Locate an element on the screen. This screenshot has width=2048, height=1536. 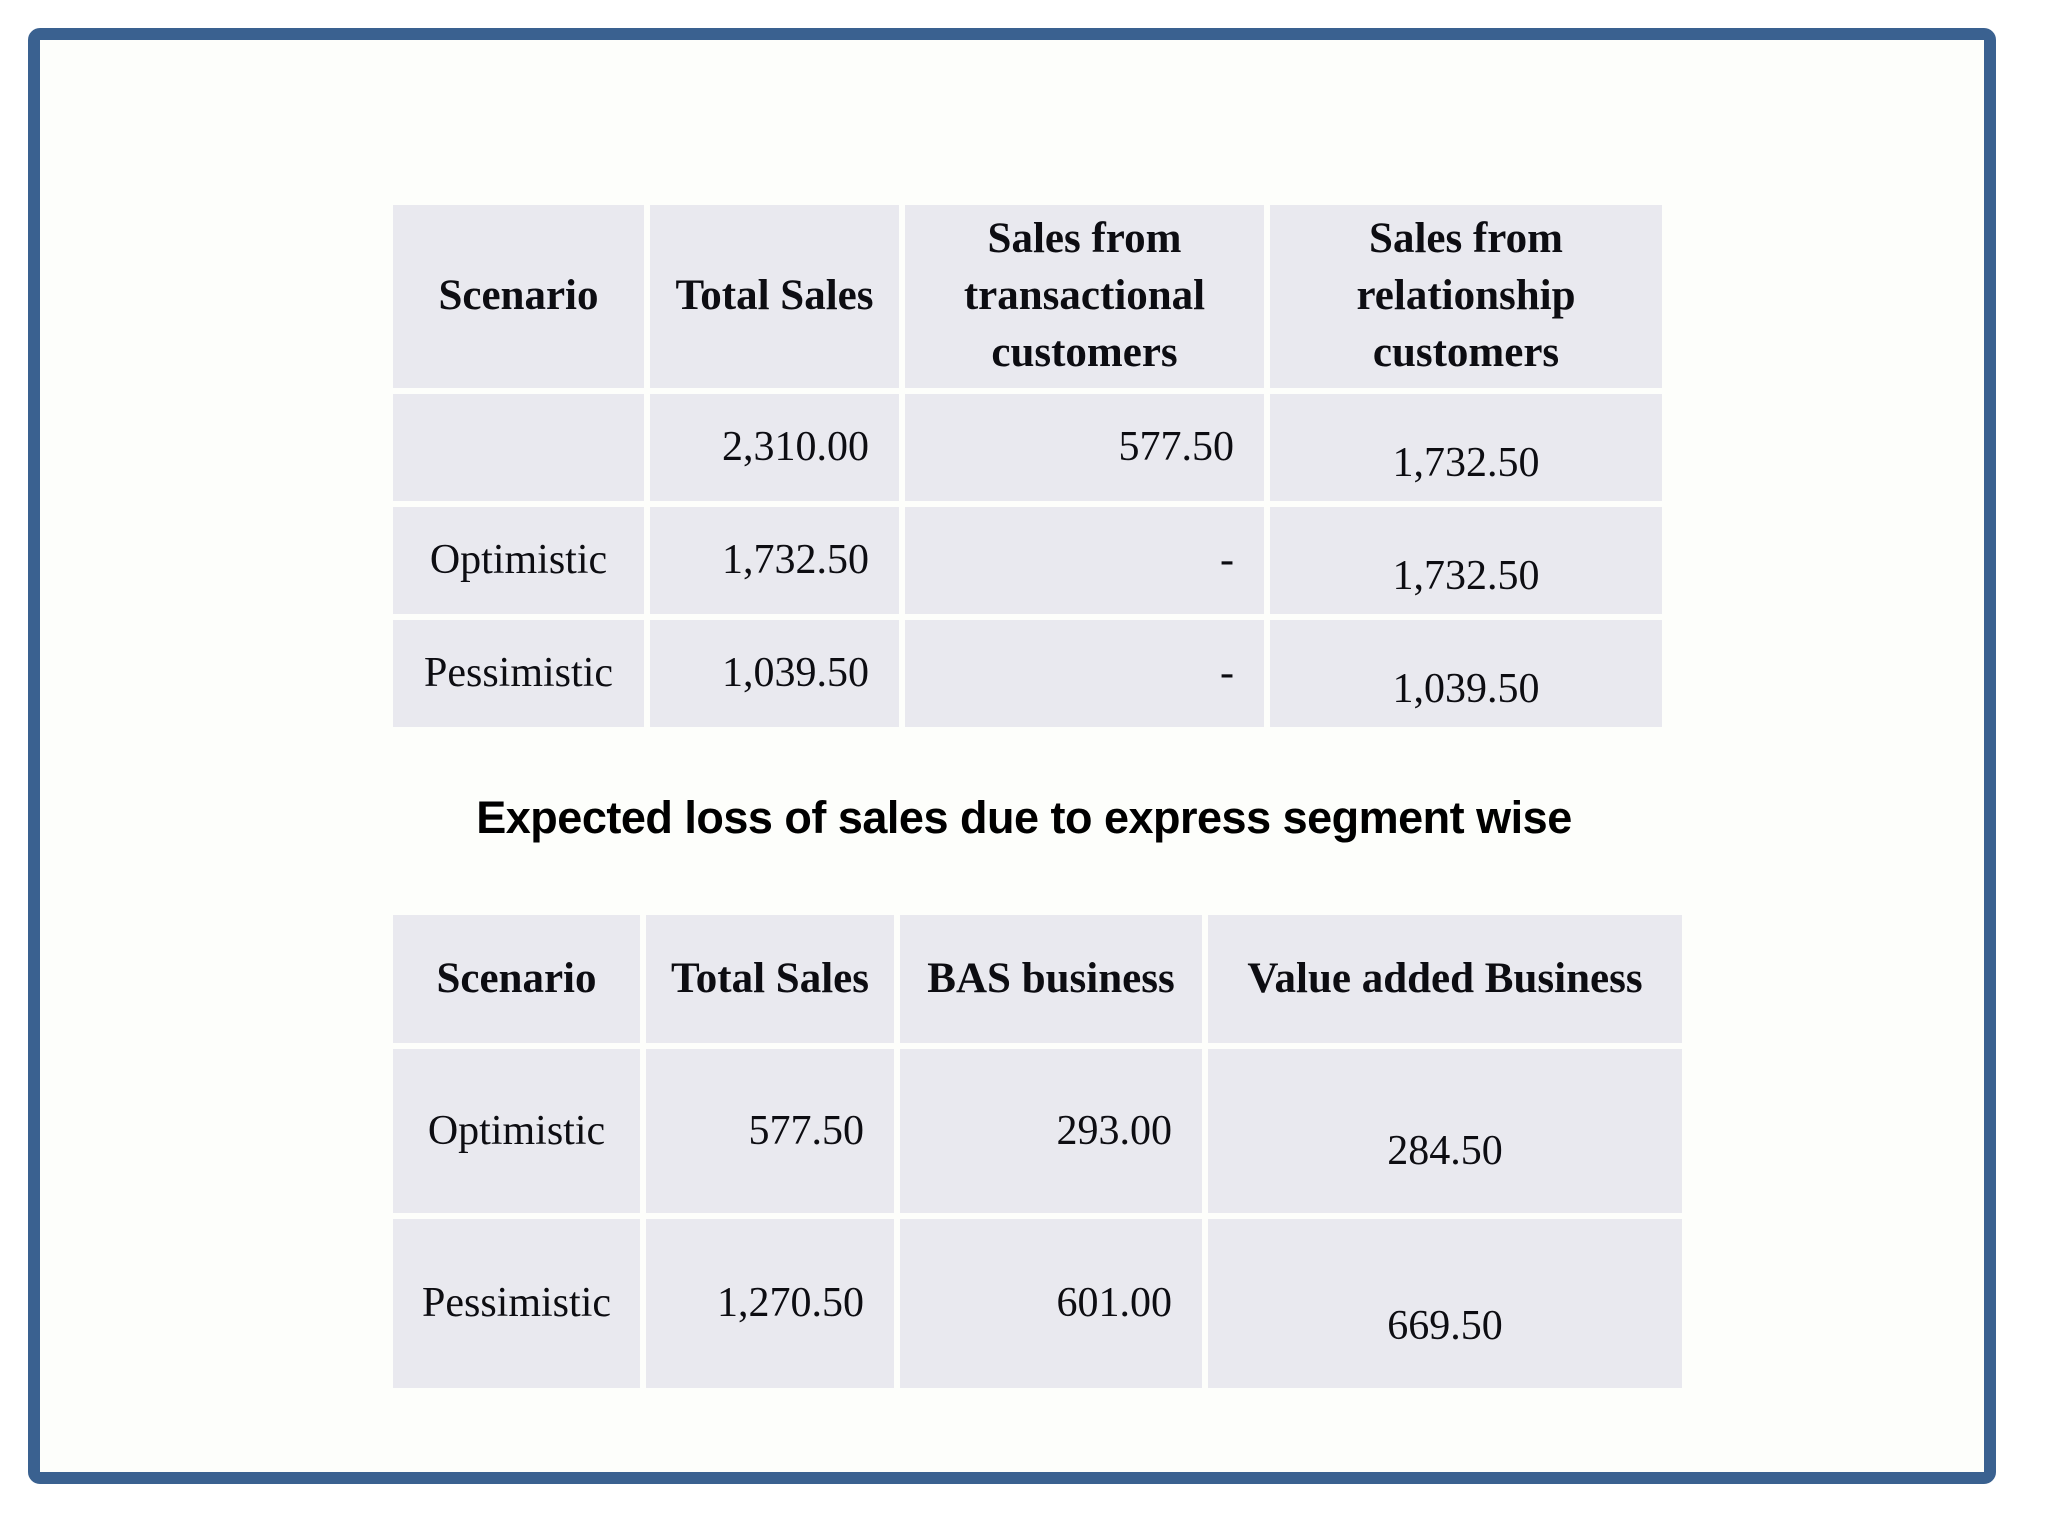
t1-r0-relationship: 1,732.50 is located at coordinates (1466, 447).